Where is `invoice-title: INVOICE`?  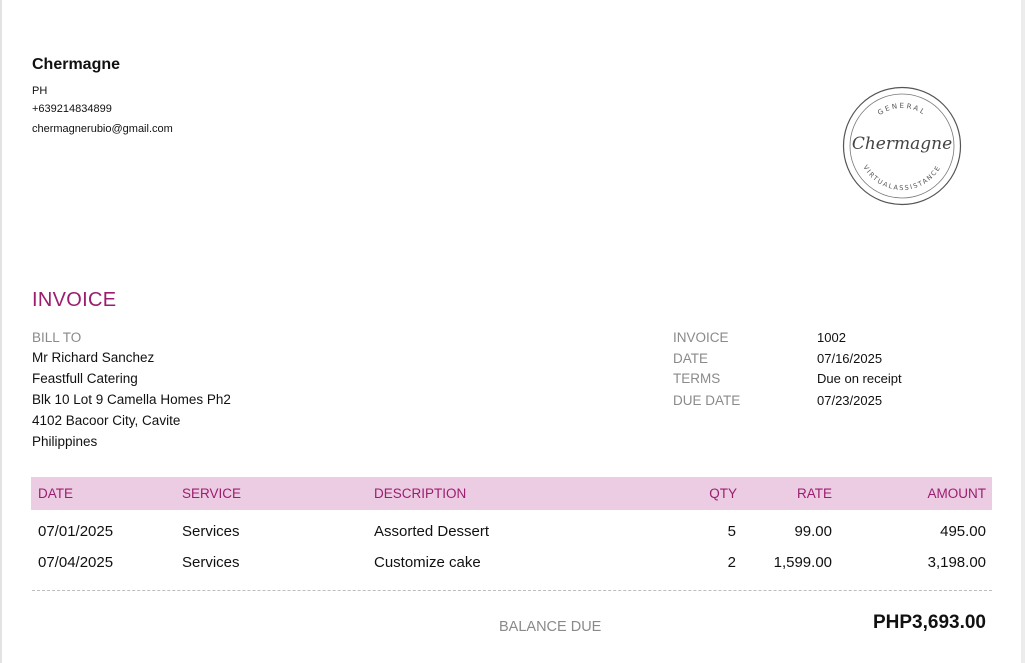
invoice-title: INVOICE is located at coordinates (74, 300).